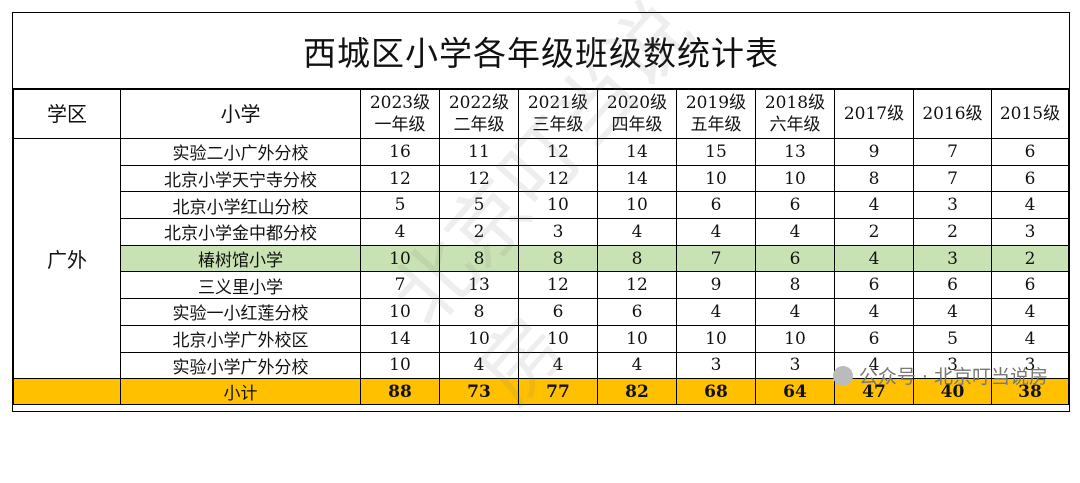 The height and width of the screenshot is (483, 1080). I want to click on table-row: 实验小学广外分校 10 4 4 4 3 3 4 3 3, so click(541, 365).